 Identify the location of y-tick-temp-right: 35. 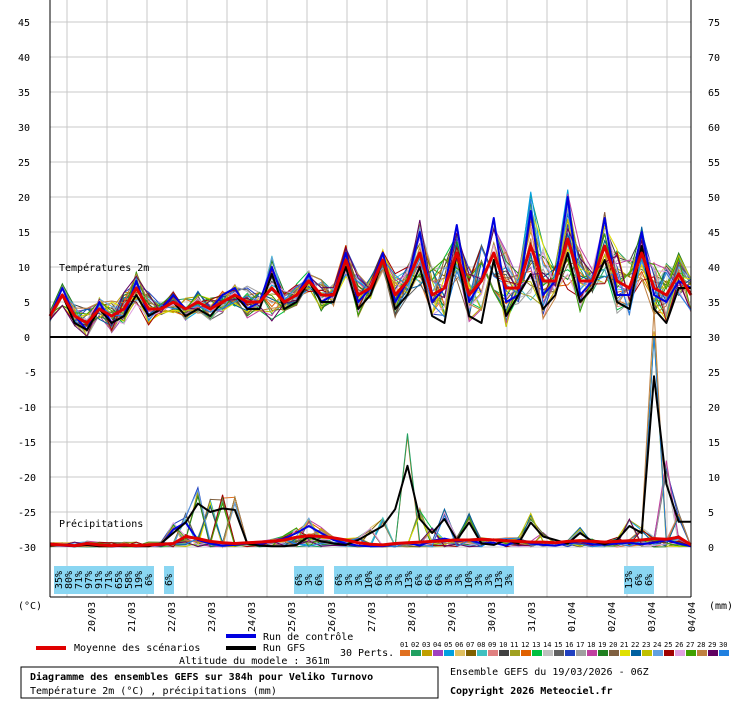
(714, 303).